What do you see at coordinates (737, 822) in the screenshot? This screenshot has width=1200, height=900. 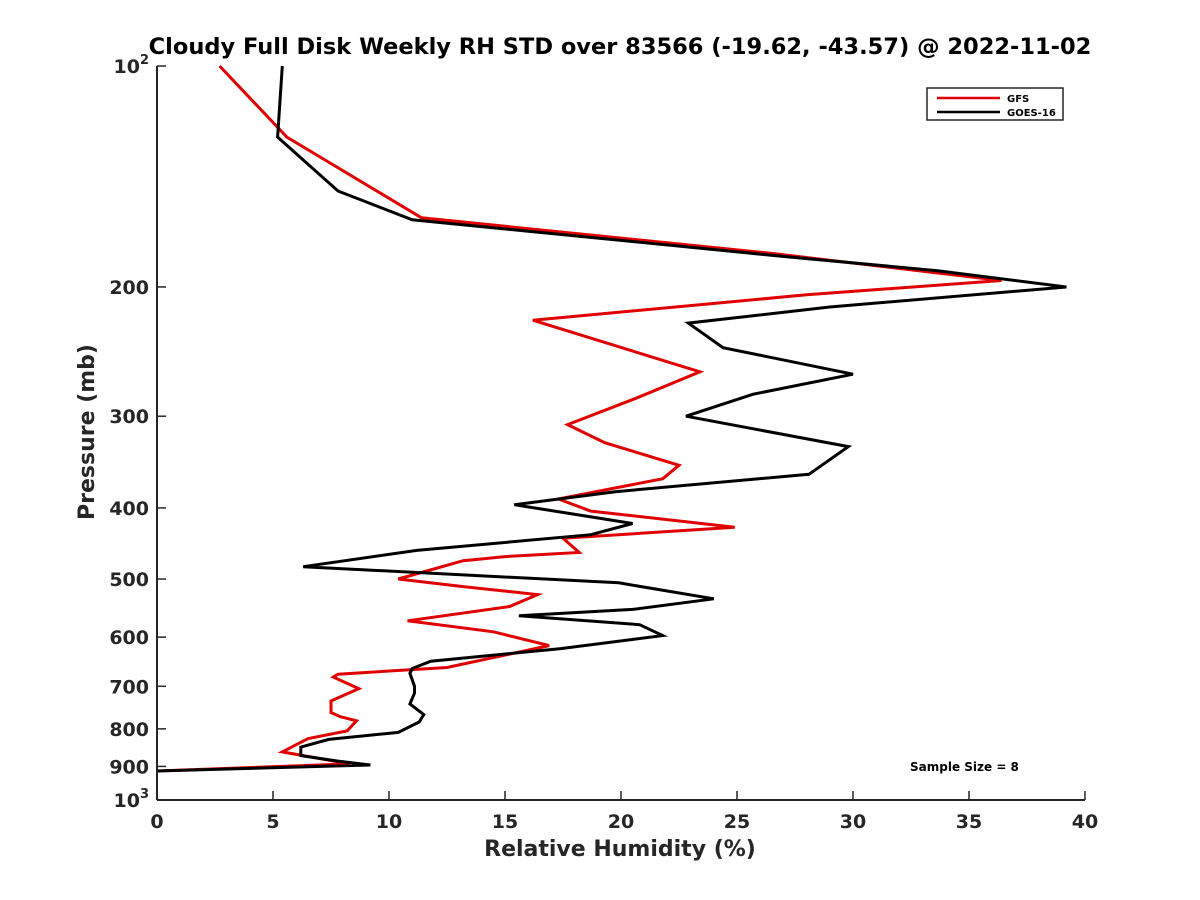 I see `x-tick-label: 25` at bounding box center [737, 822].